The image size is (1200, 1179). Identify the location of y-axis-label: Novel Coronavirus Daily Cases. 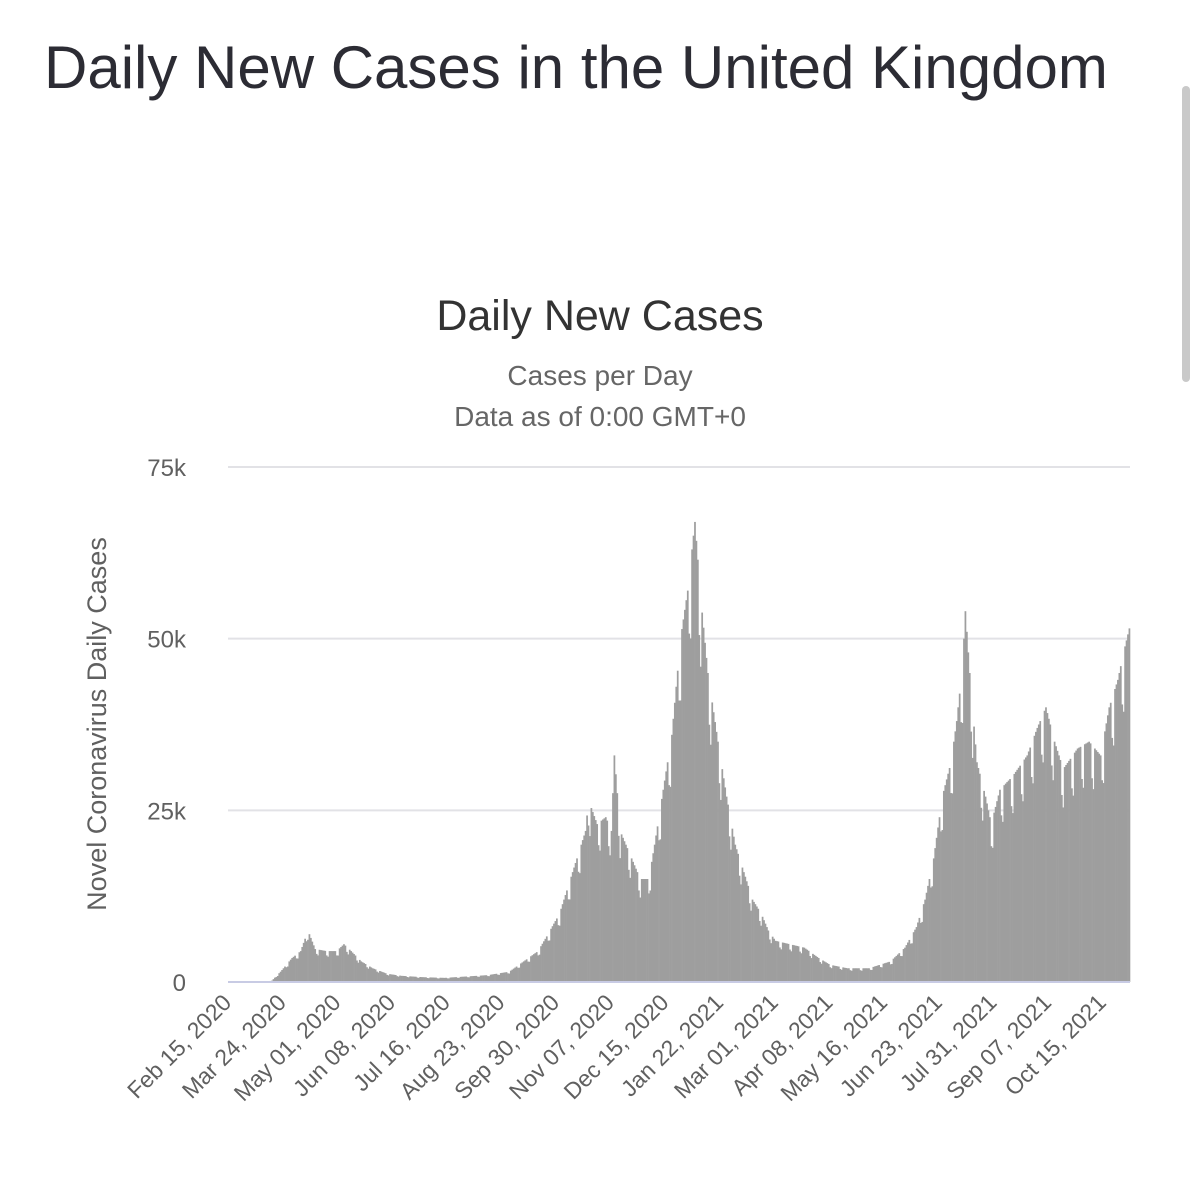
(97, 724).